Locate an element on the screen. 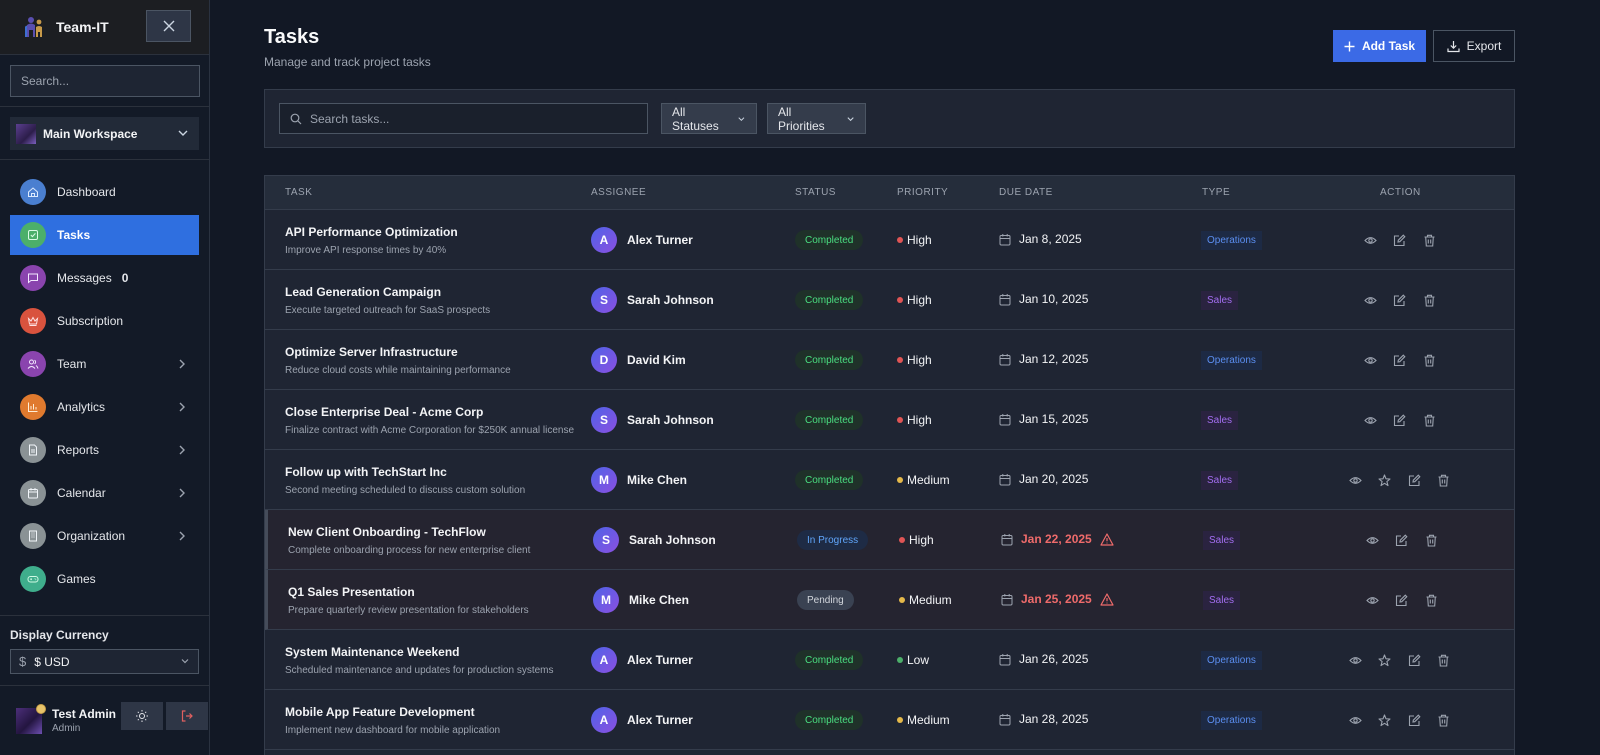 The height and width of the screenshot is (755, 1600). task-search-field is located at coordinates (463, 118).